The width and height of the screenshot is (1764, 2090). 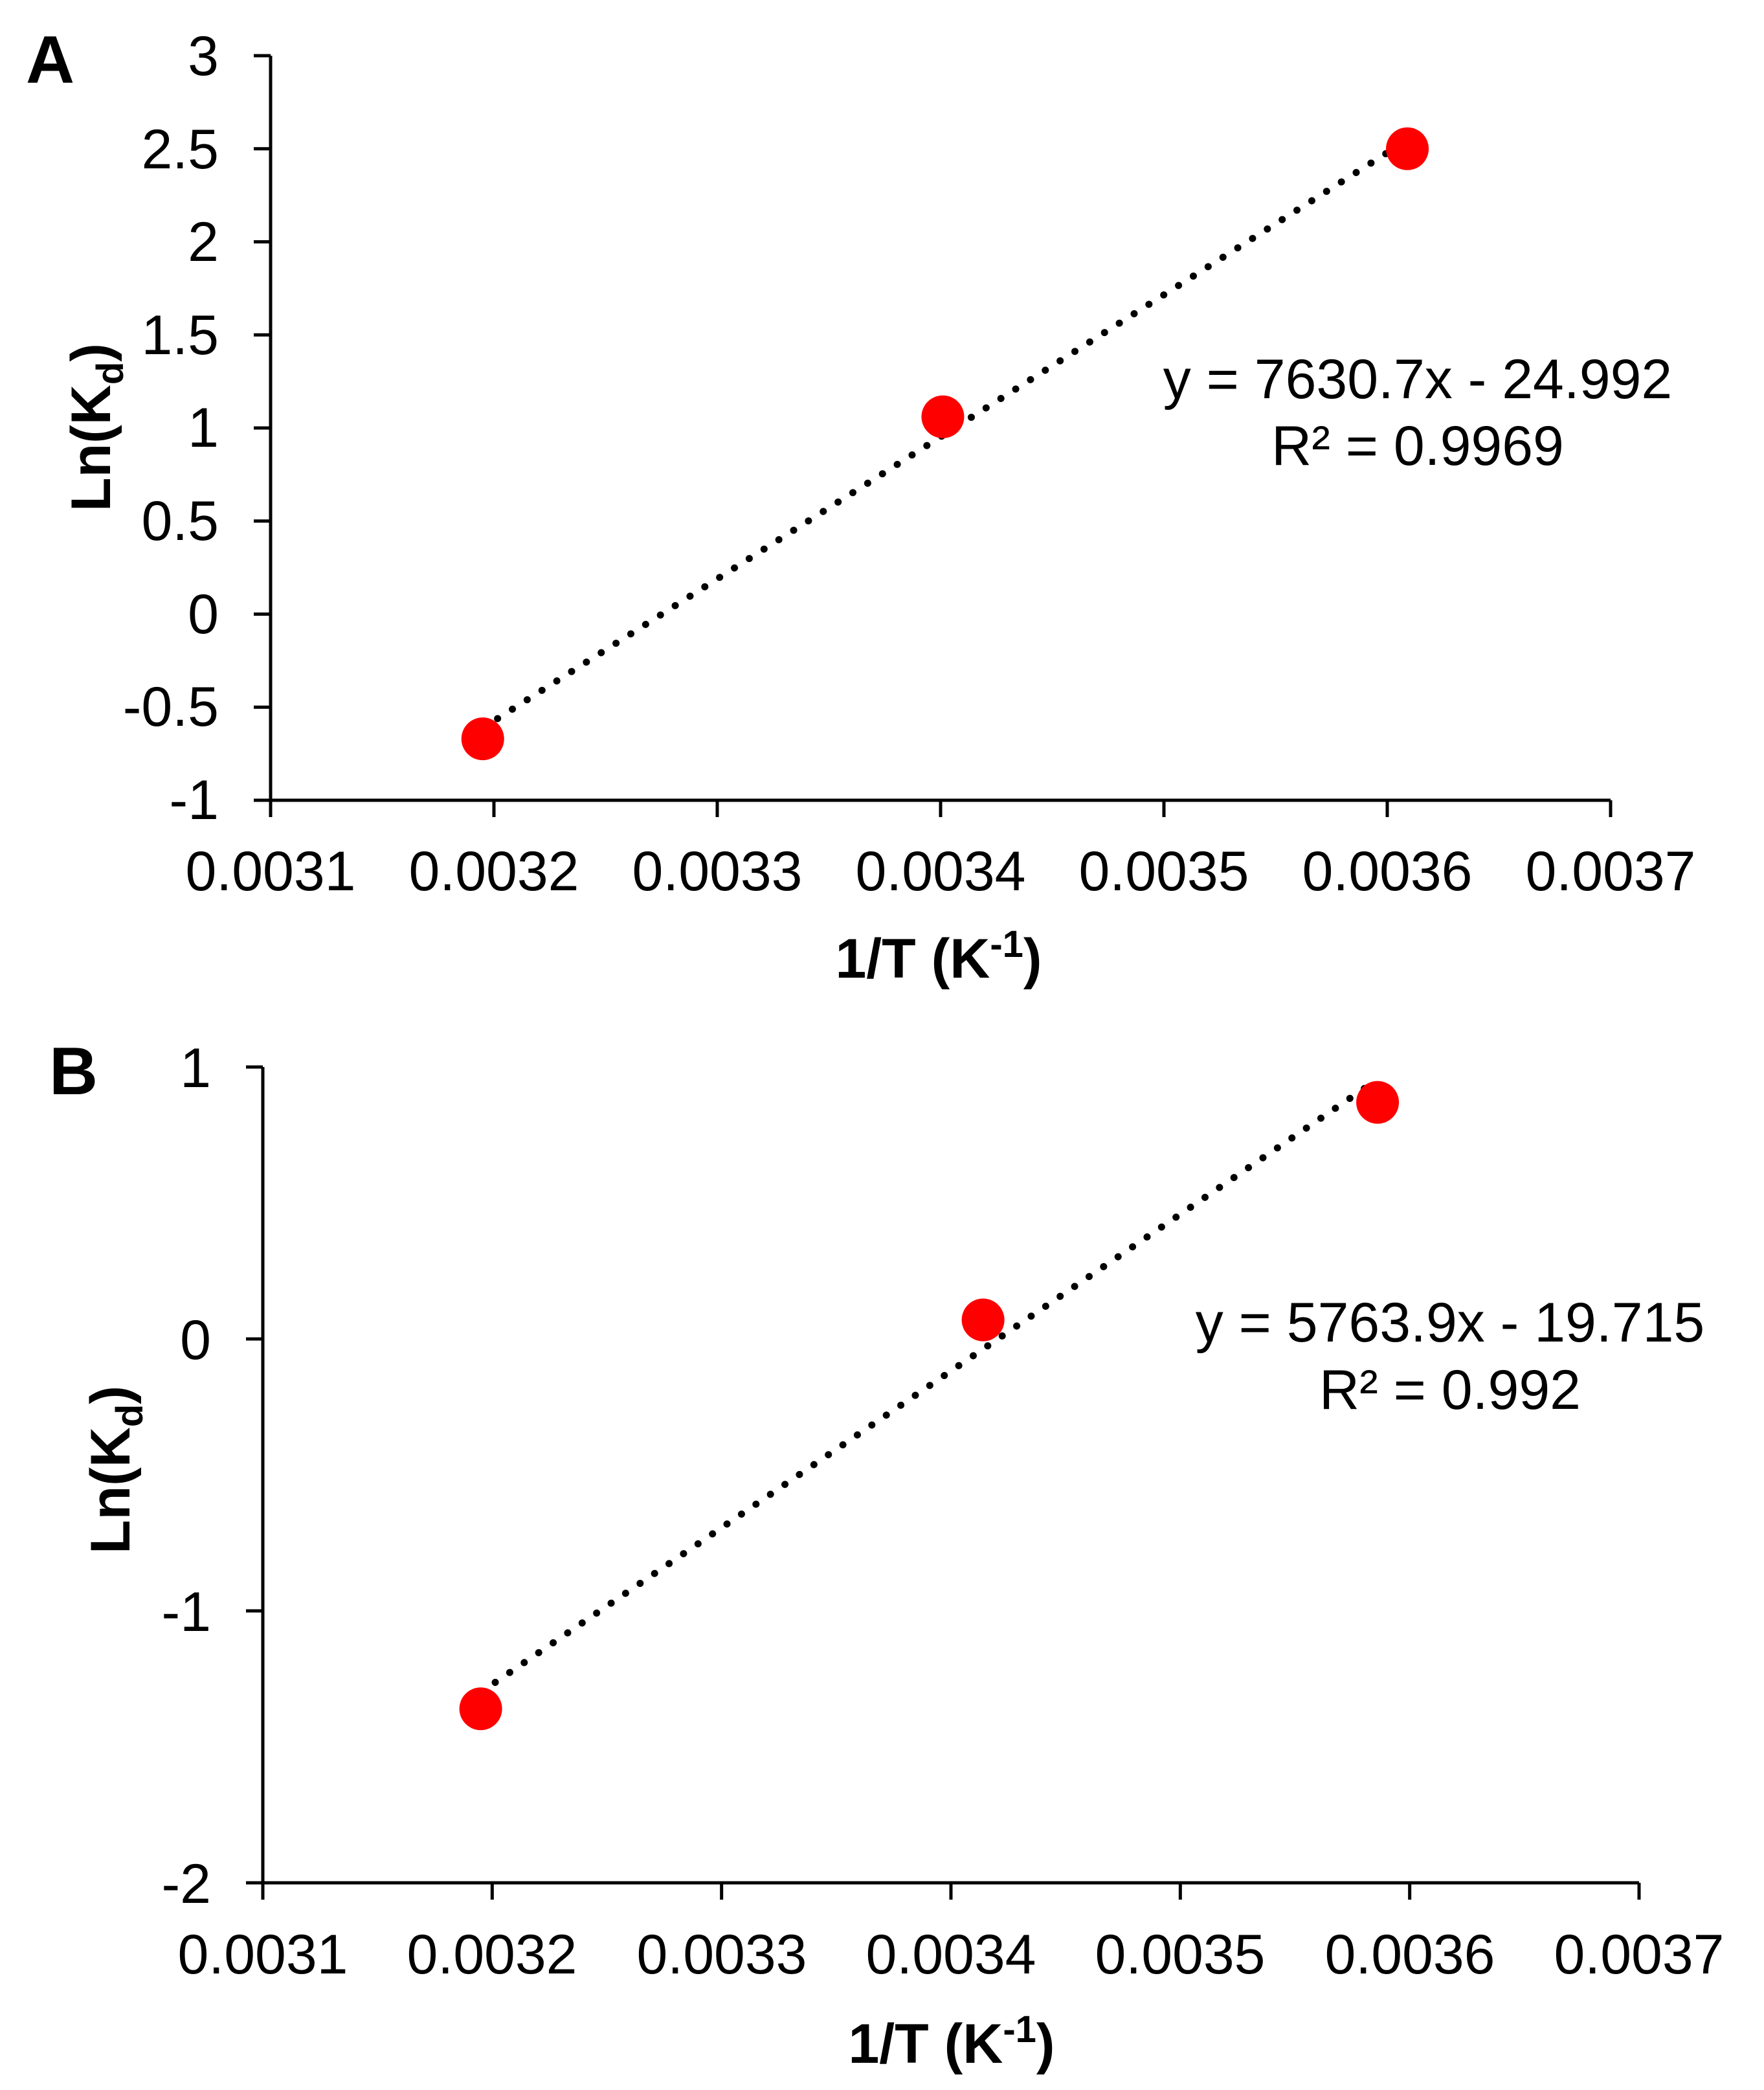 What do you see at coordinates (186, 1476) in the screenshot?
I see `y-tick-labels-b: 1 0 -1 -2` at bounding box center [186, 1476].